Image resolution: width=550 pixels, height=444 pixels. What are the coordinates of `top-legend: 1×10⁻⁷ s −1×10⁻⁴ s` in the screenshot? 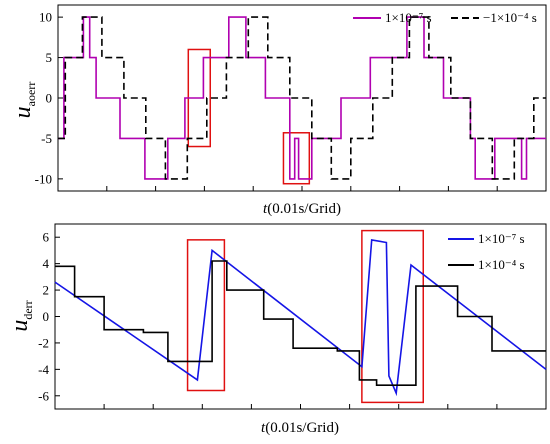 It's located at (445, 17).